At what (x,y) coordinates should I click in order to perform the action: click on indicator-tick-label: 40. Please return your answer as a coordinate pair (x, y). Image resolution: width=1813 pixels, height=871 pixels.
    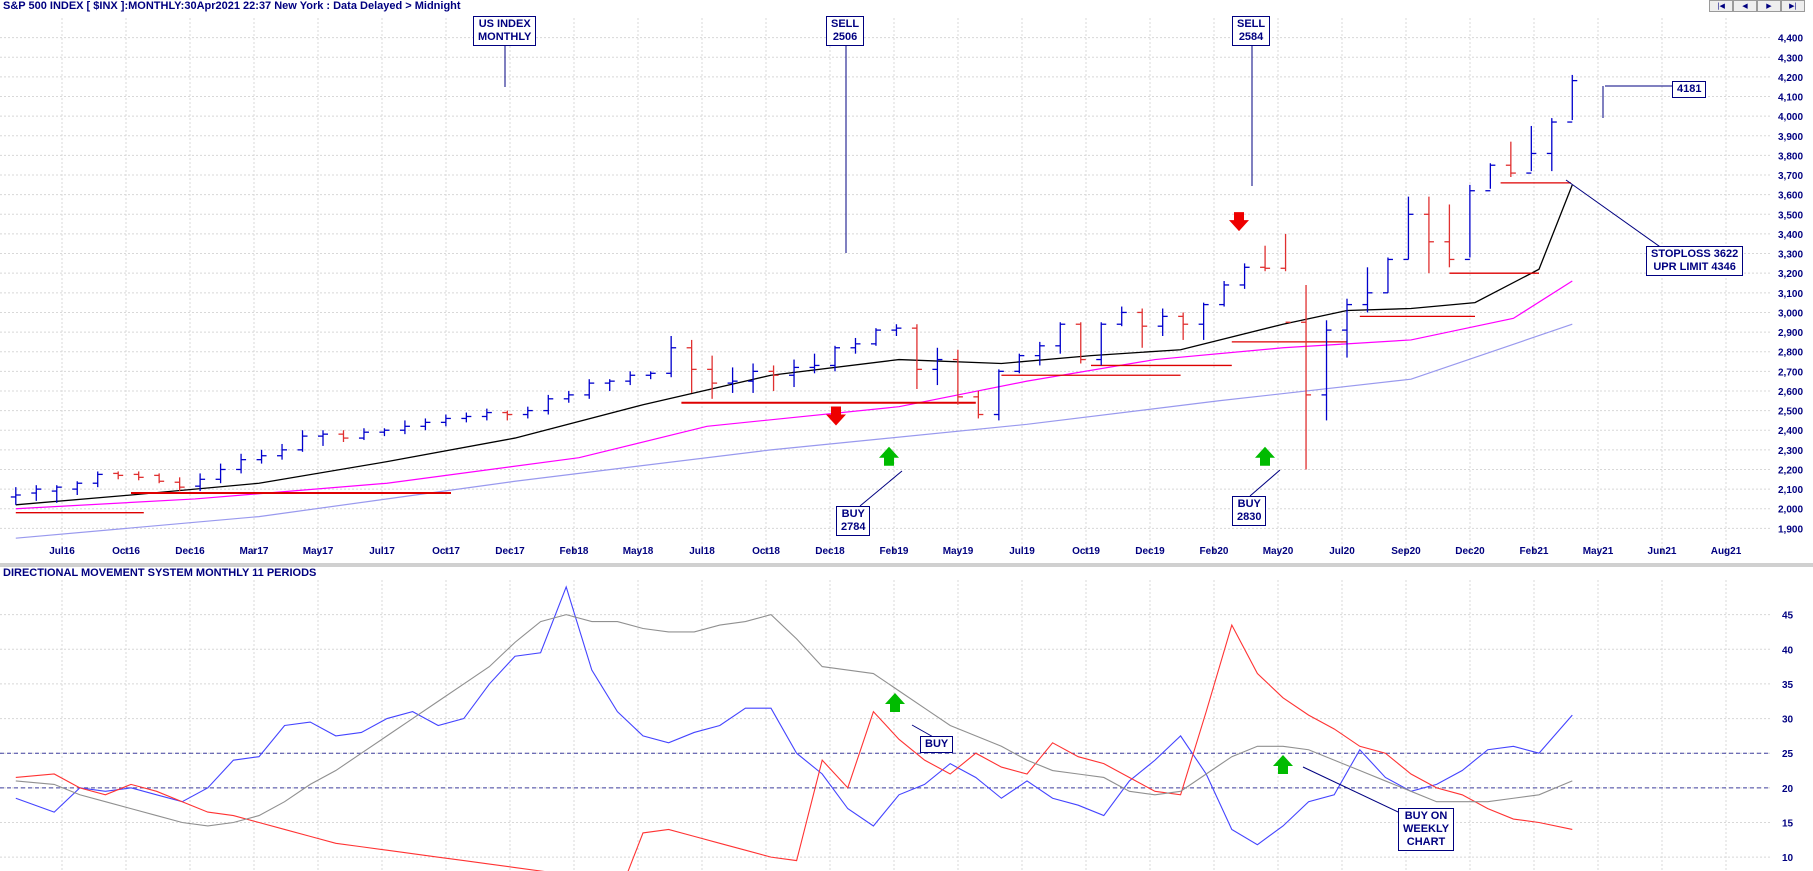
    Looking at the image, I should click on (1788, 650).